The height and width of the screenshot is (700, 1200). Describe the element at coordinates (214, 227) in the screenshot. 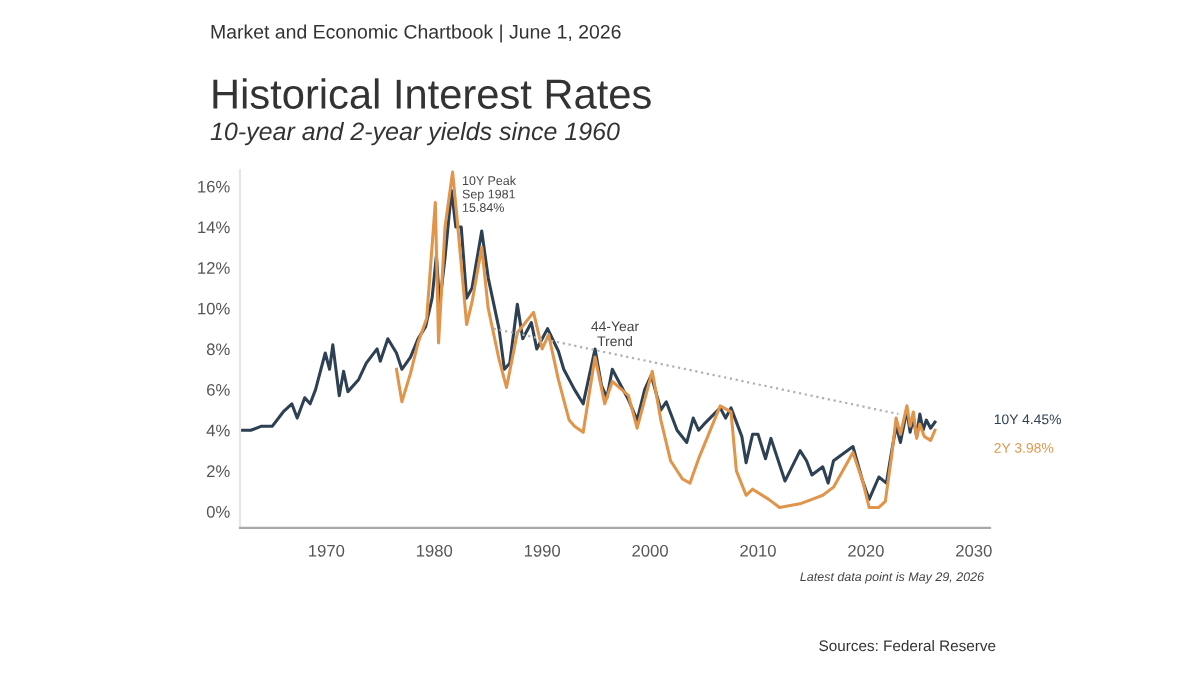

I see `y-tick-label: 14%` at that location.